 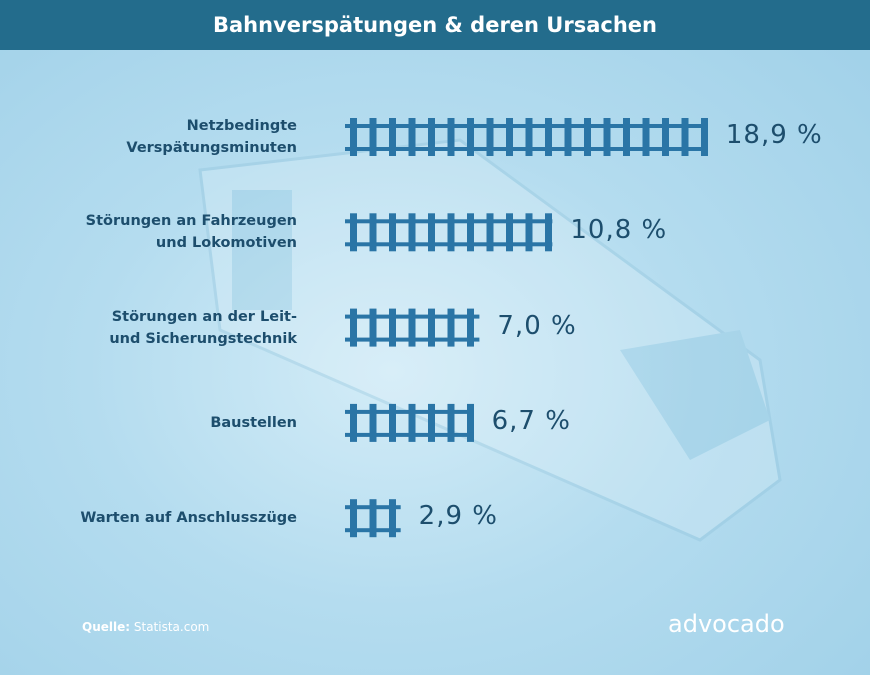 I want to click on category-label: Störungen an Fahrzeugen und Lokomotiven, so click(x=191, y=232).